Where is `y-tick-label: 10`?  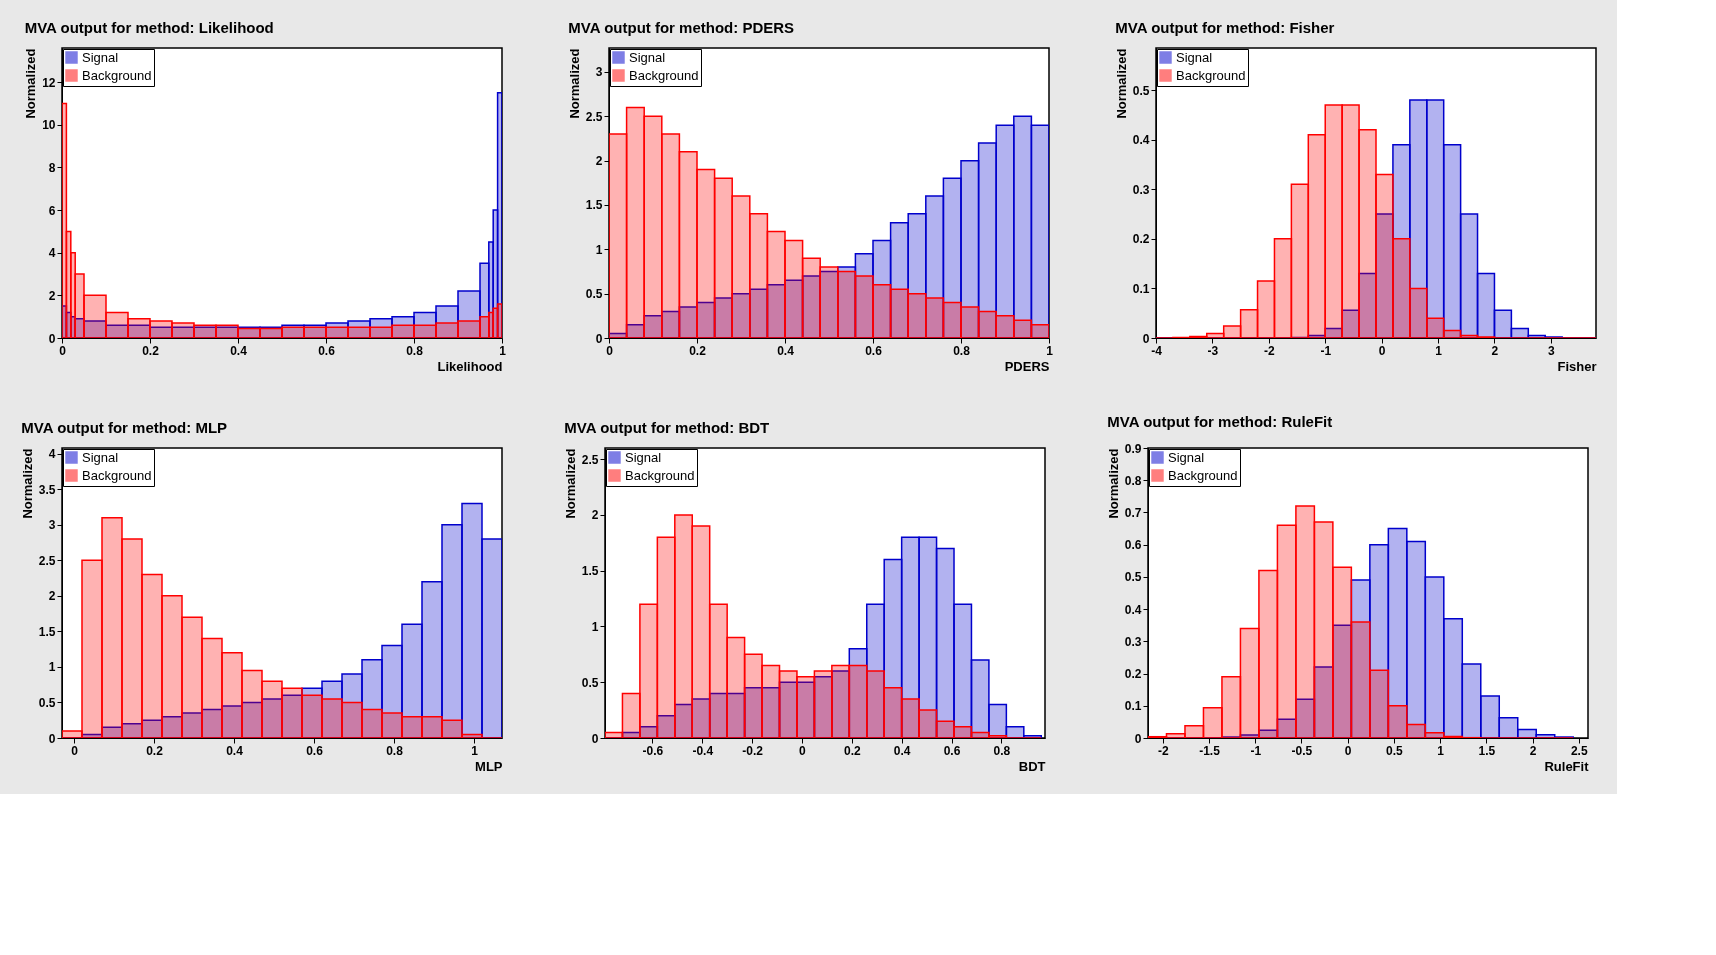 y-tick-label: 10 is located at coordinates (49, 125).